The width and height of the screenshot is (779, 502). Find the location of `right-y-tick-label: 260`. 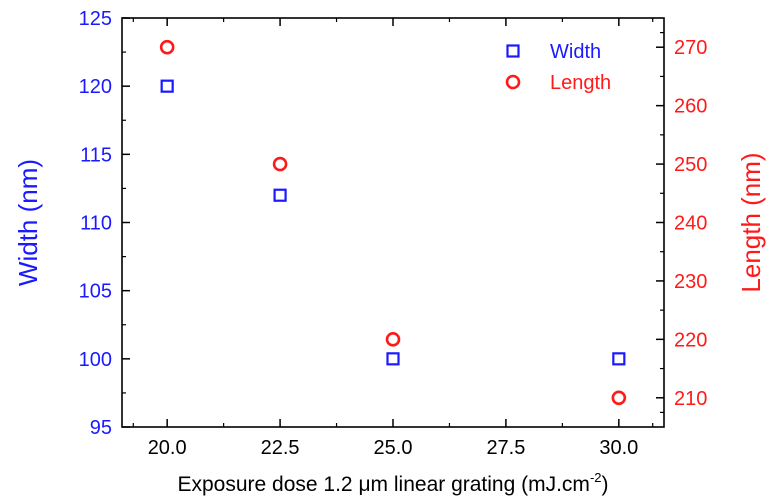

right-y-tick-label: 260 is located at coordinates (690, 107).